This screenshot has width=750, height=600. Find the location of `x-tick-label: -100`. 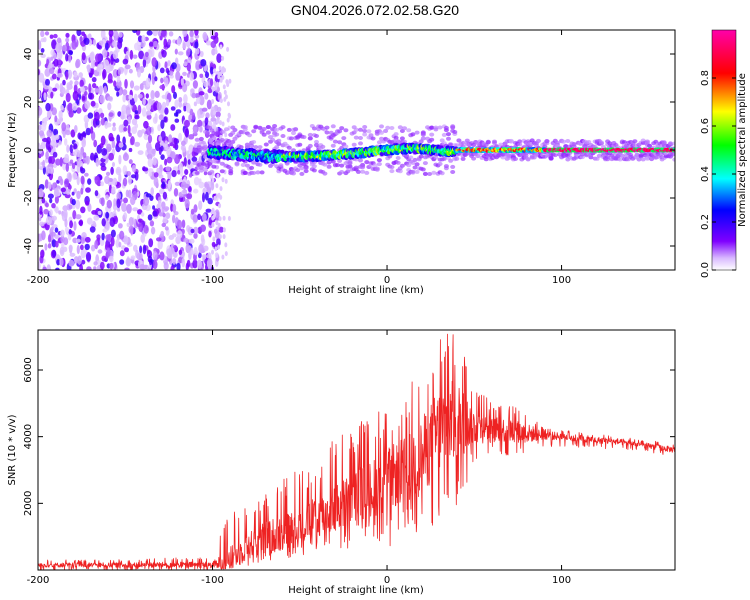

x-tick-label: -100 is located at coordinates (212, 580).